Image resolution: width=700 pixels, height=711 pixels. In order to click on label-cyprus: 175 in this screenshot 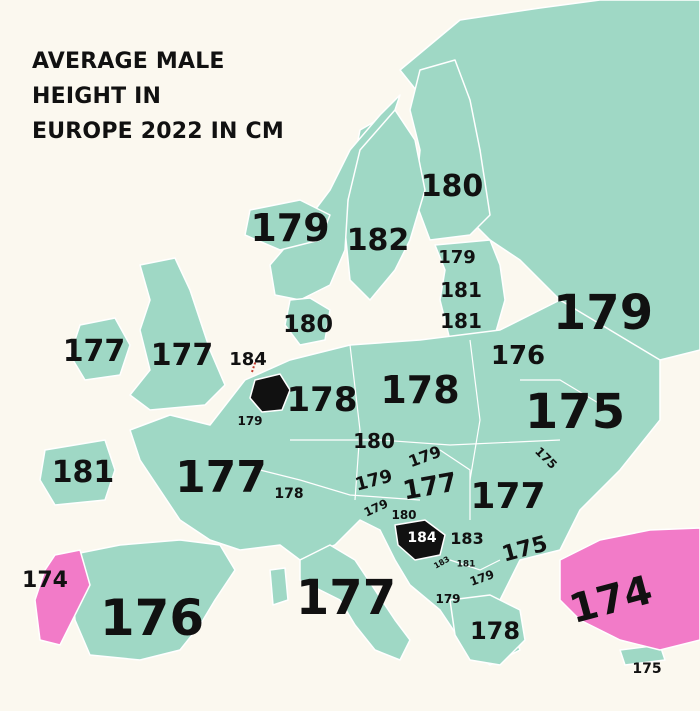, I will do `click(647, 669)`.